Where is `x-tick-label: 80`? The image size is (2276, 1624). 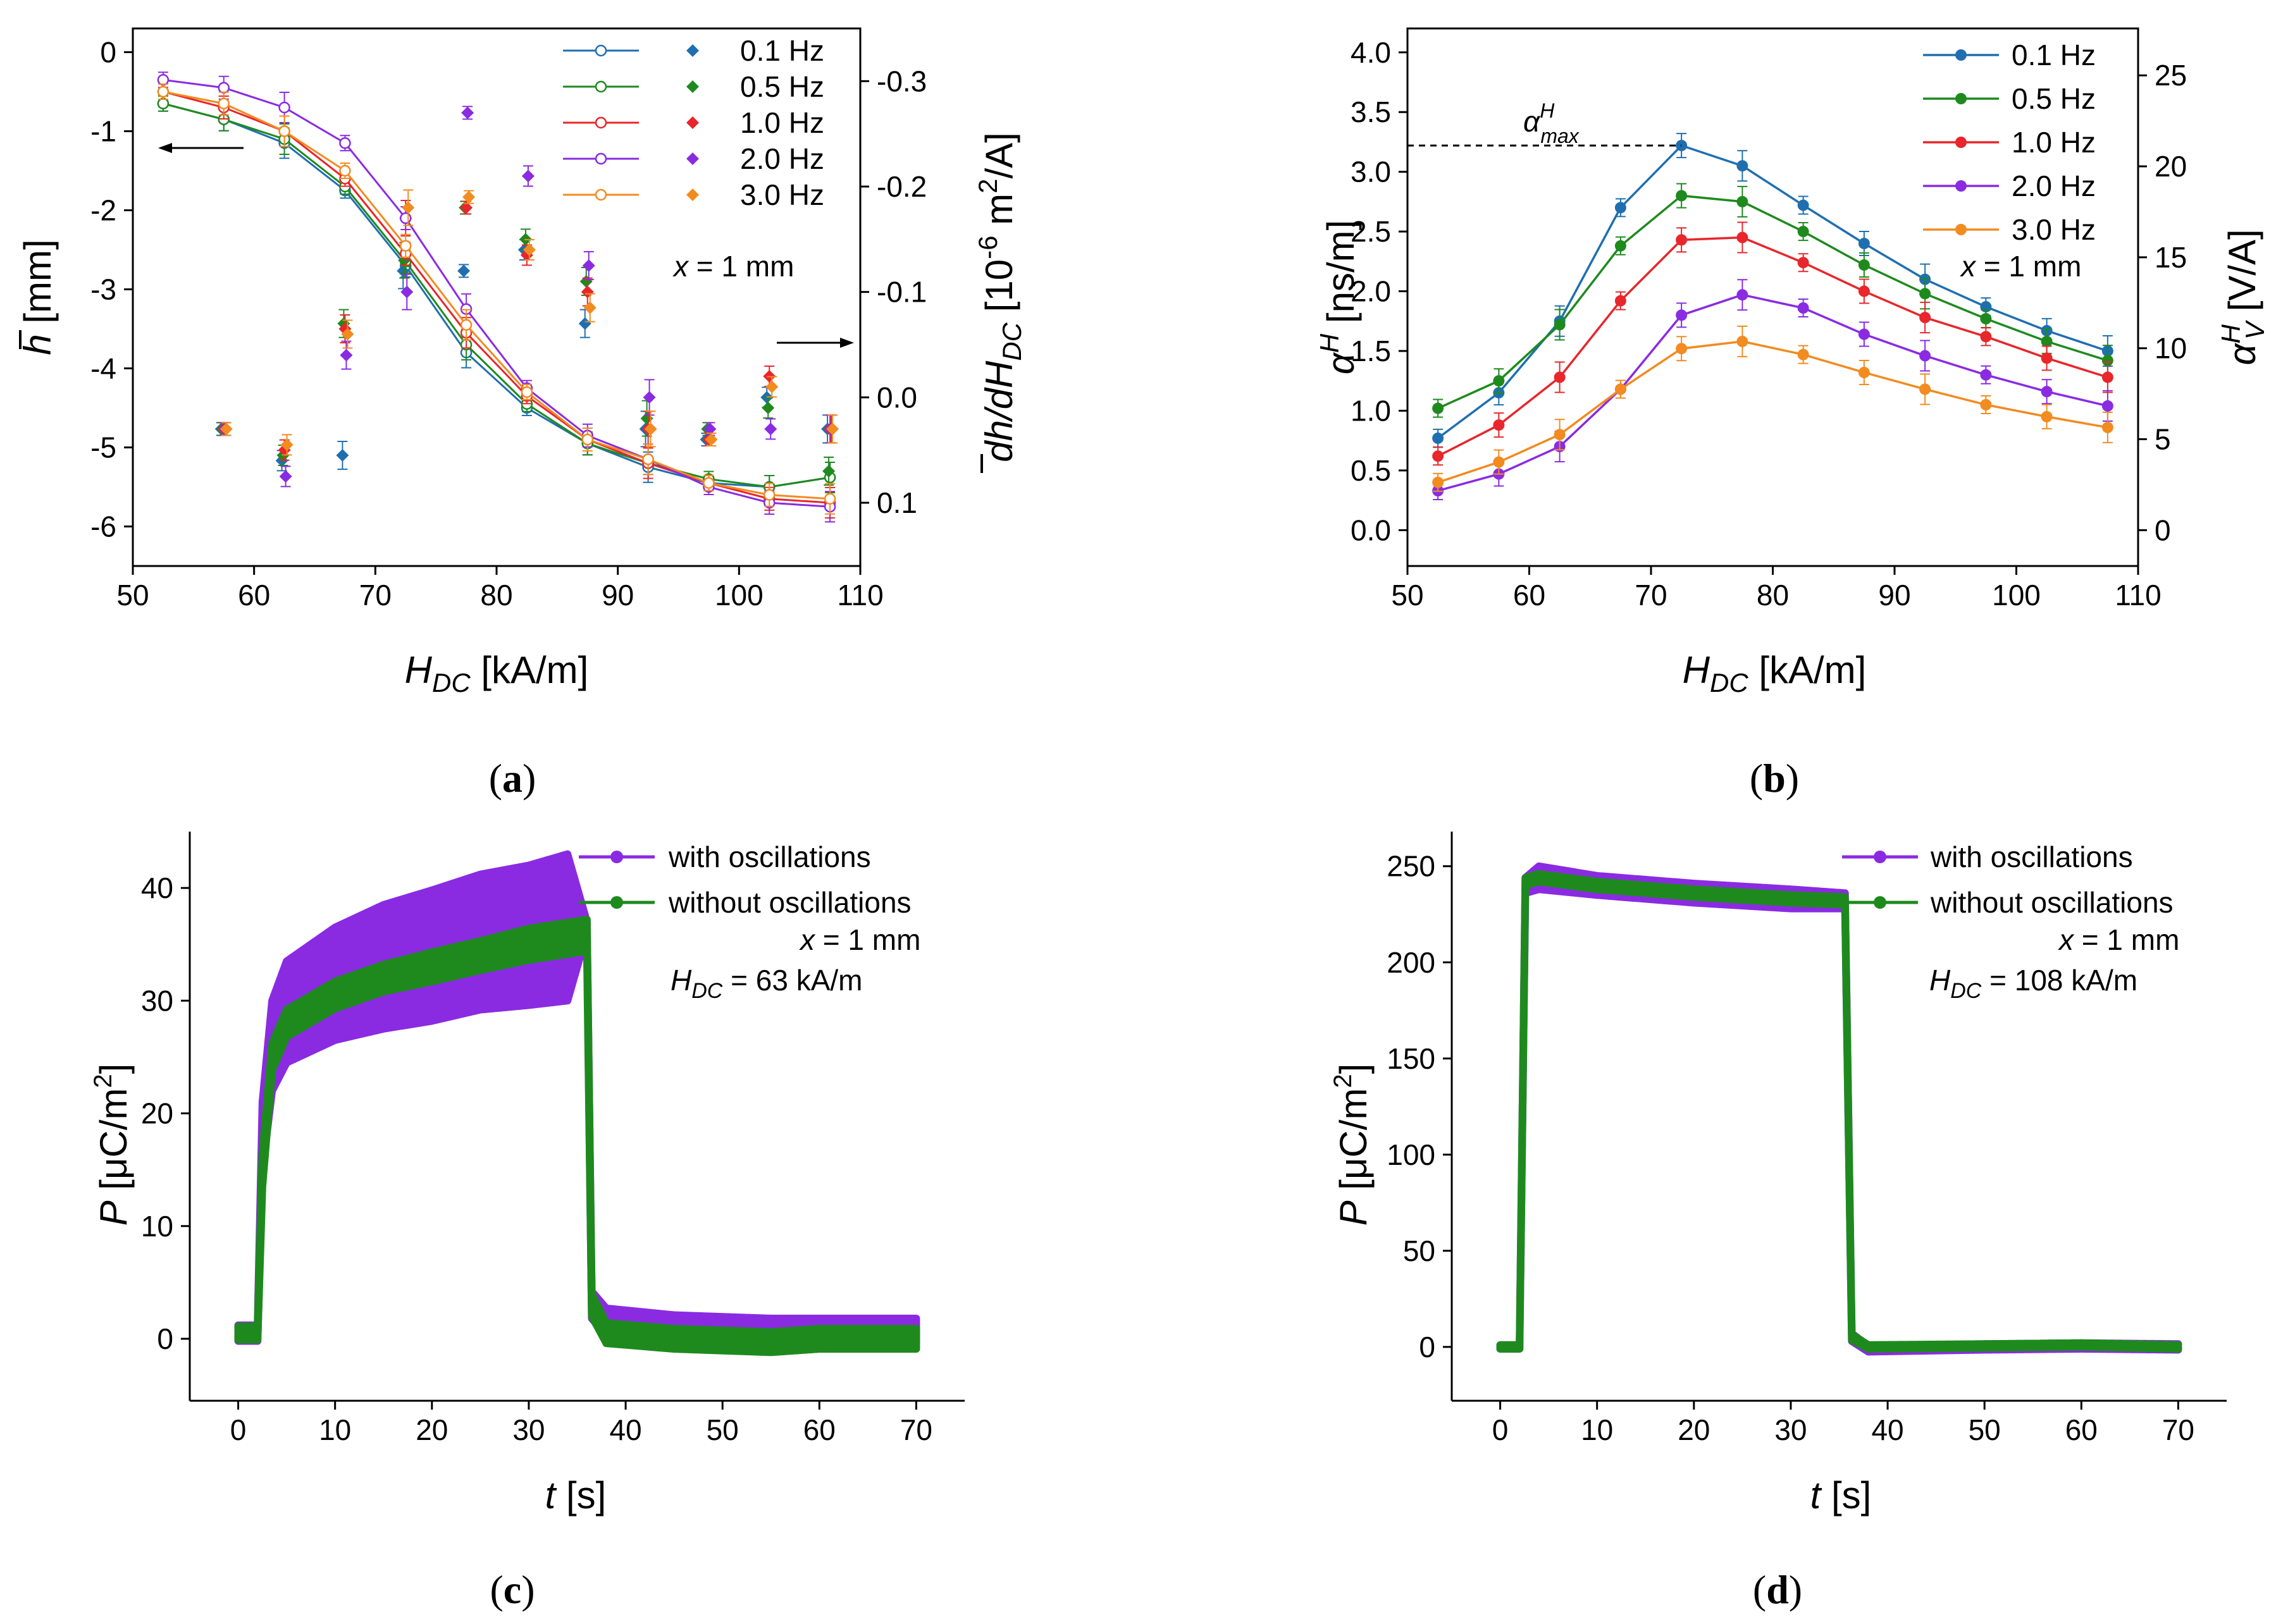
x-tick-label: 80 is located at coordinates (1773, 595).